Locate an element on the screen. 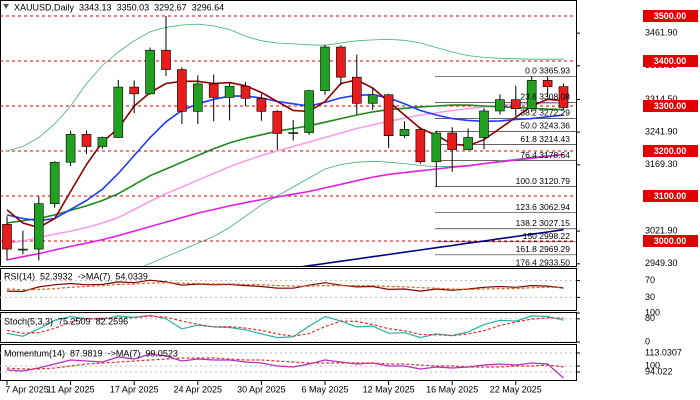  y-tick-label: 70 is located at coordinates (650, 280).